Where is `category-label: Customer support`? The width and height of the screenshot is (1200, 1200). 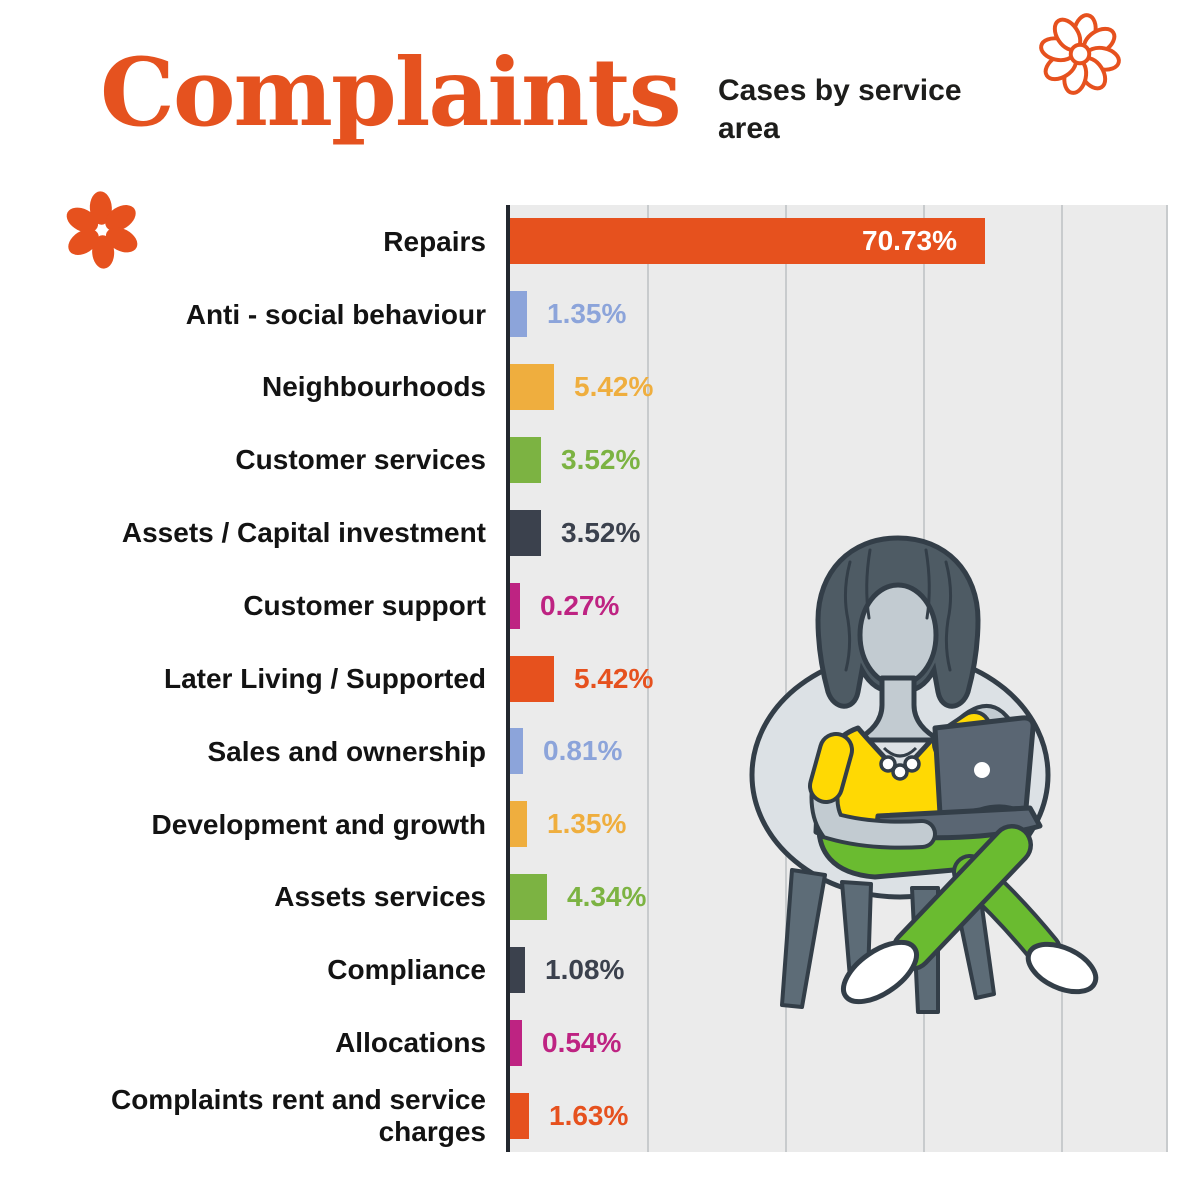
category-label: Customer support is located at coordinates (364, 605).